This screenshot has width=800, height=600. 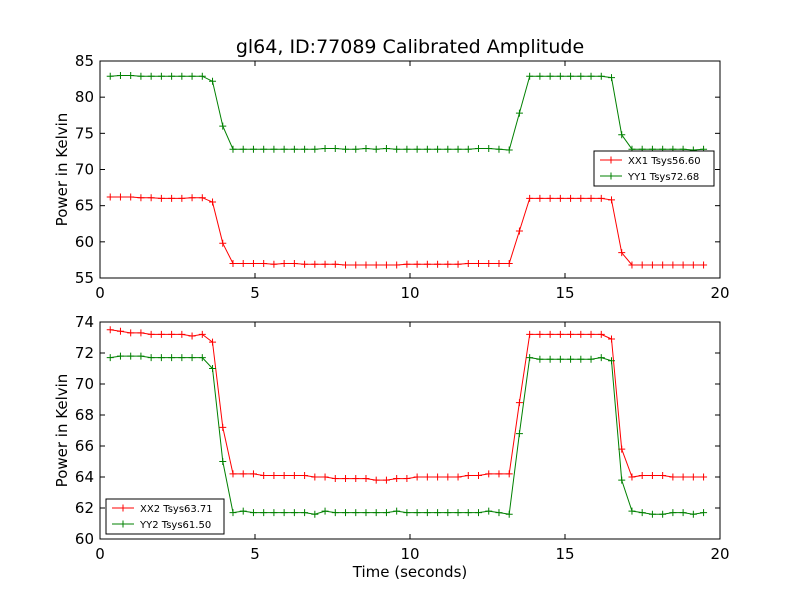 I want to click on legend-box, so click(x=165, y=516).